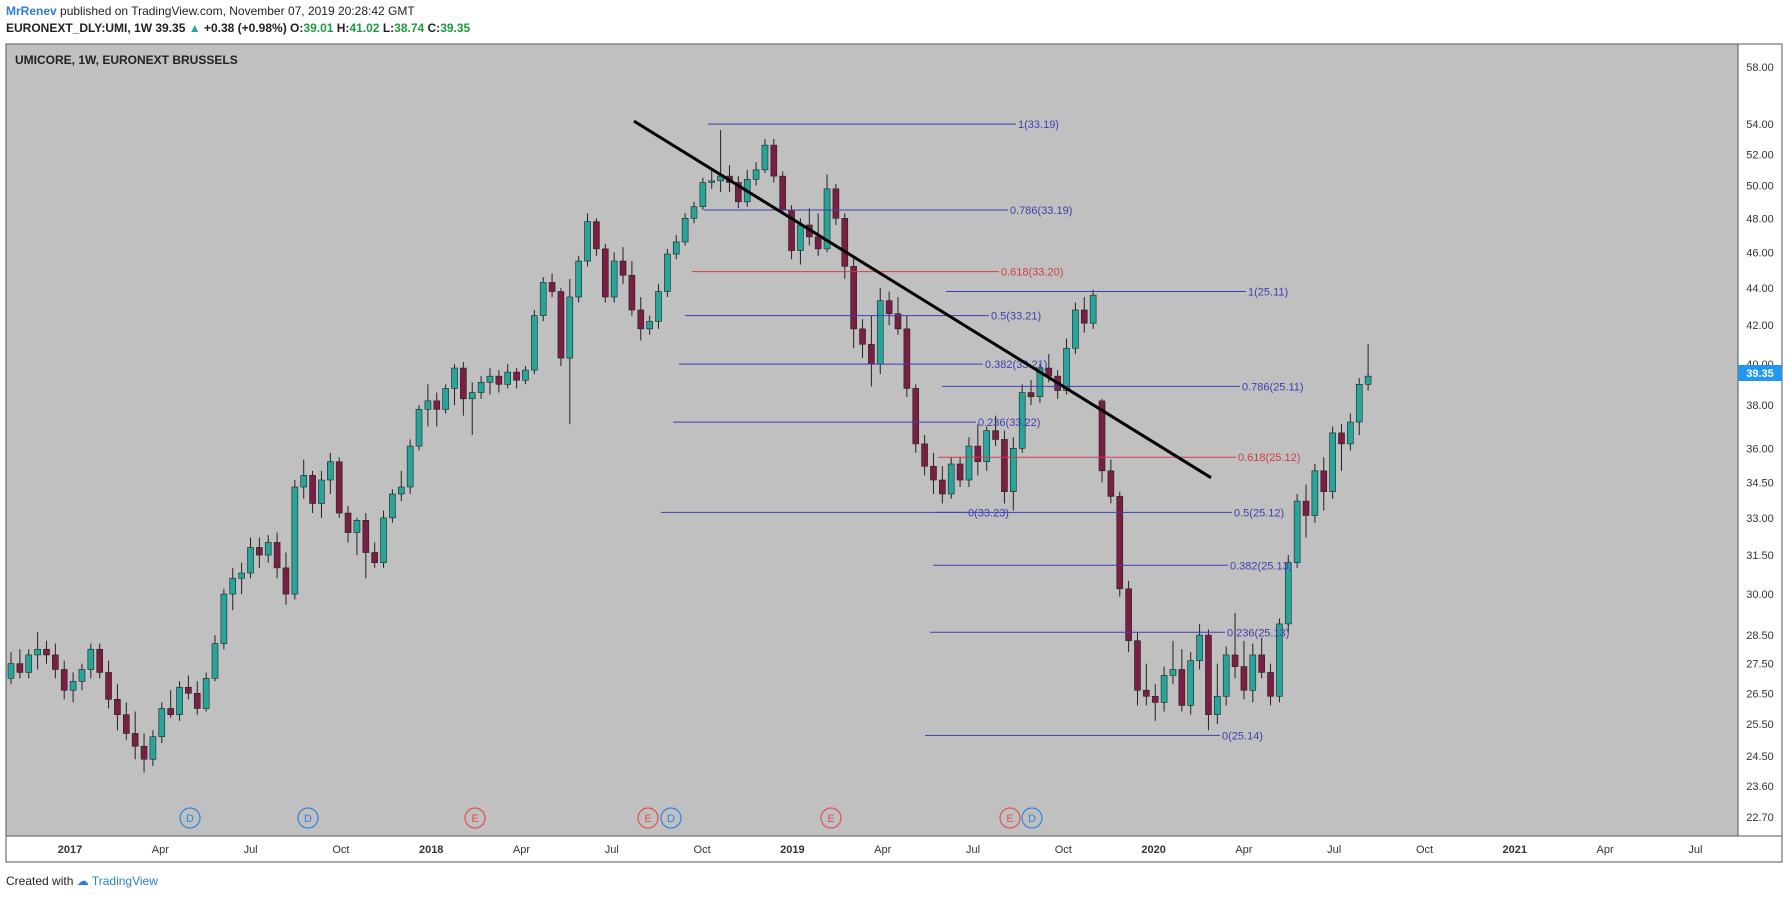 The image size is (1788, 899). Describe the element at coordinates (194, 28) in the screenshot. I see `up-arrow-icon: ▲` at that location.